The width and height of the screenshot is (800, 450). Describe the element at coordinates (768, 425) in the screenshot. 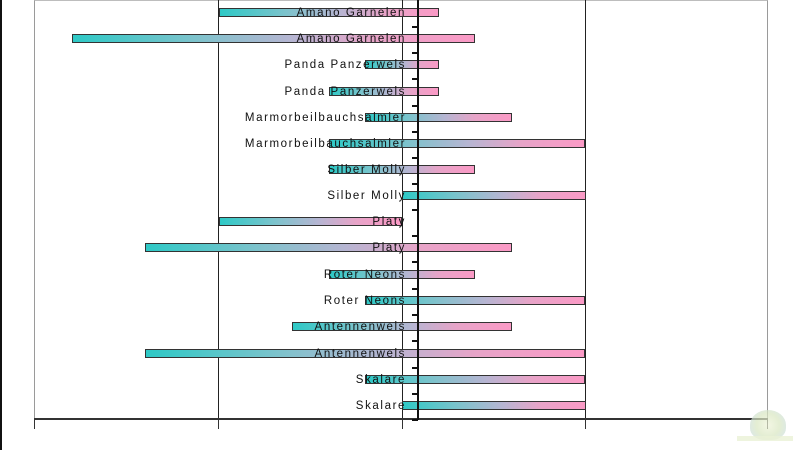

I see `watermark-logo-icon` at that location.